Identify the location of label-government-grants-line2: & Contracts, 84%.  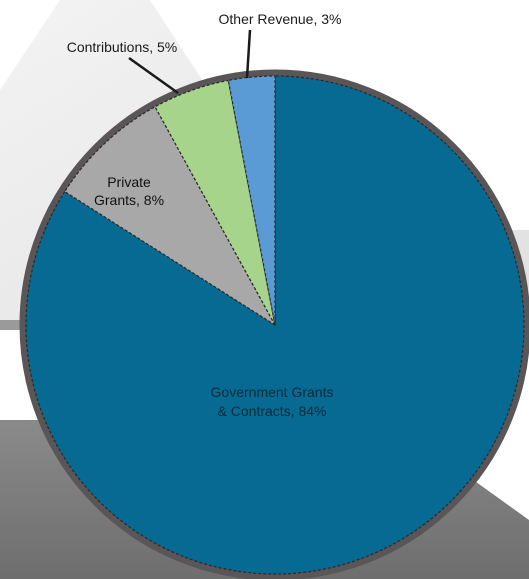
(272, 411).